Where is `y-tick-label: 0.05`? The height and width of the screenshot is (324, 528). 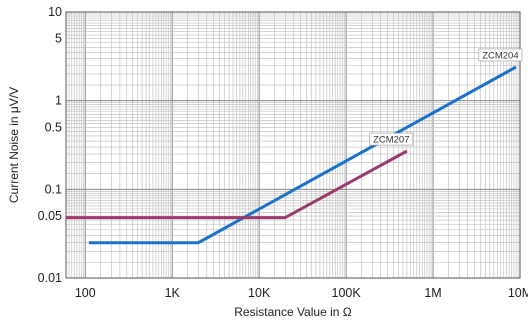
y-tick-label: 0.05 is located at coordinates (50, 216).